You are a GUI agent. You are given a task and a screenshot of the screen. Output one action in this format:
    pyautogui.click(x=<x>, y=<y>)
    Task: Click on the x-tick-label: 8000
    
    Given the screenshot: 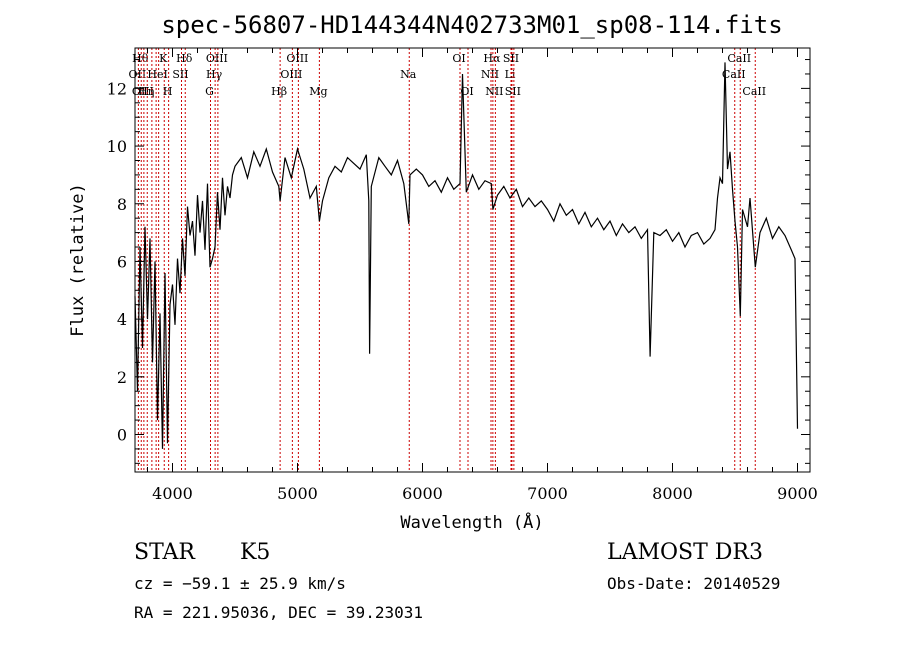 What is the action you would take?
    pyautogui.click(x=672, y=493)
    